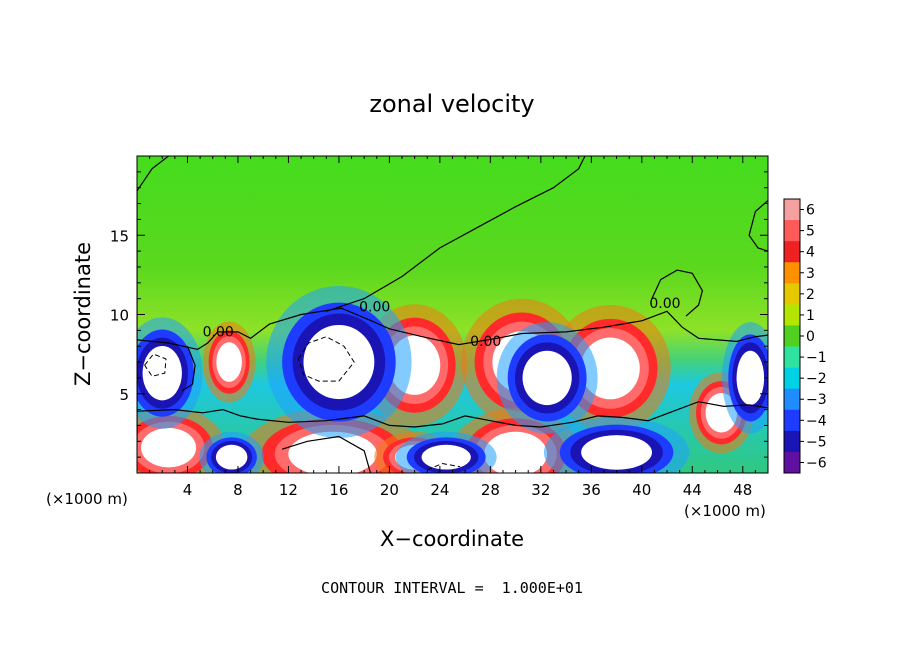 The image size is (904, 654). I want to click on y-axis-label: Z−coordinate, so click(83, 314).